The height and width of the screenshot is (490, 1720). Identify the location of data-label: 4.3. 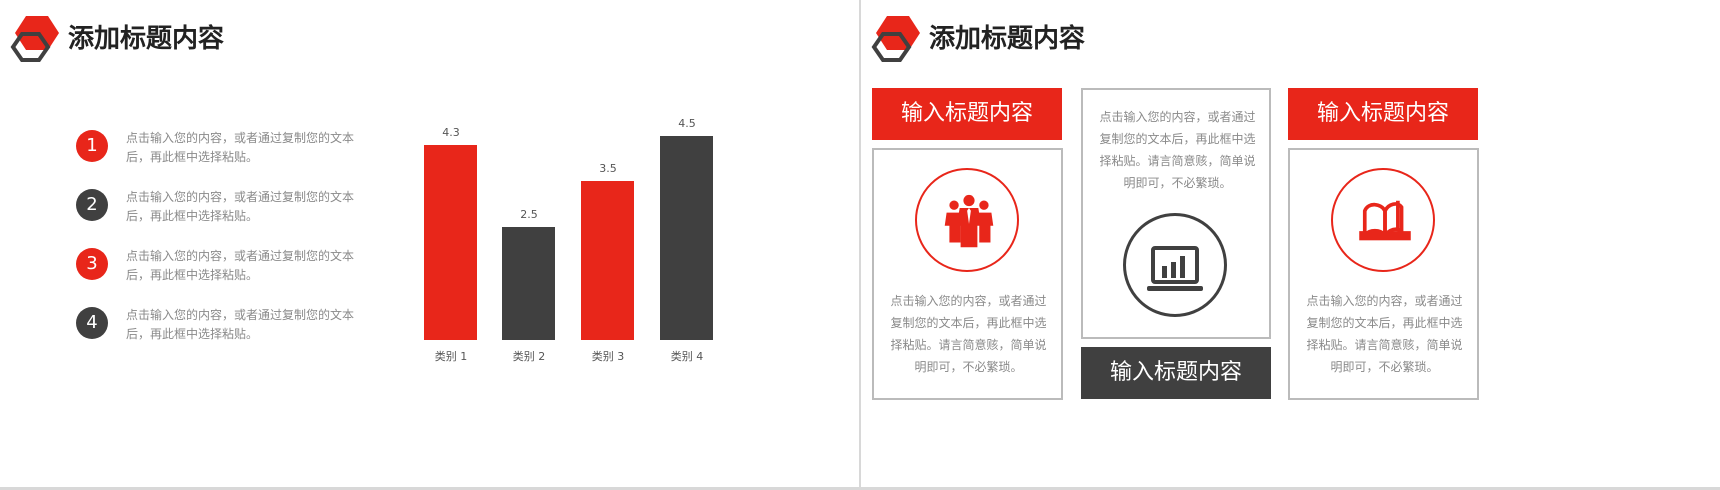
(451, 133).